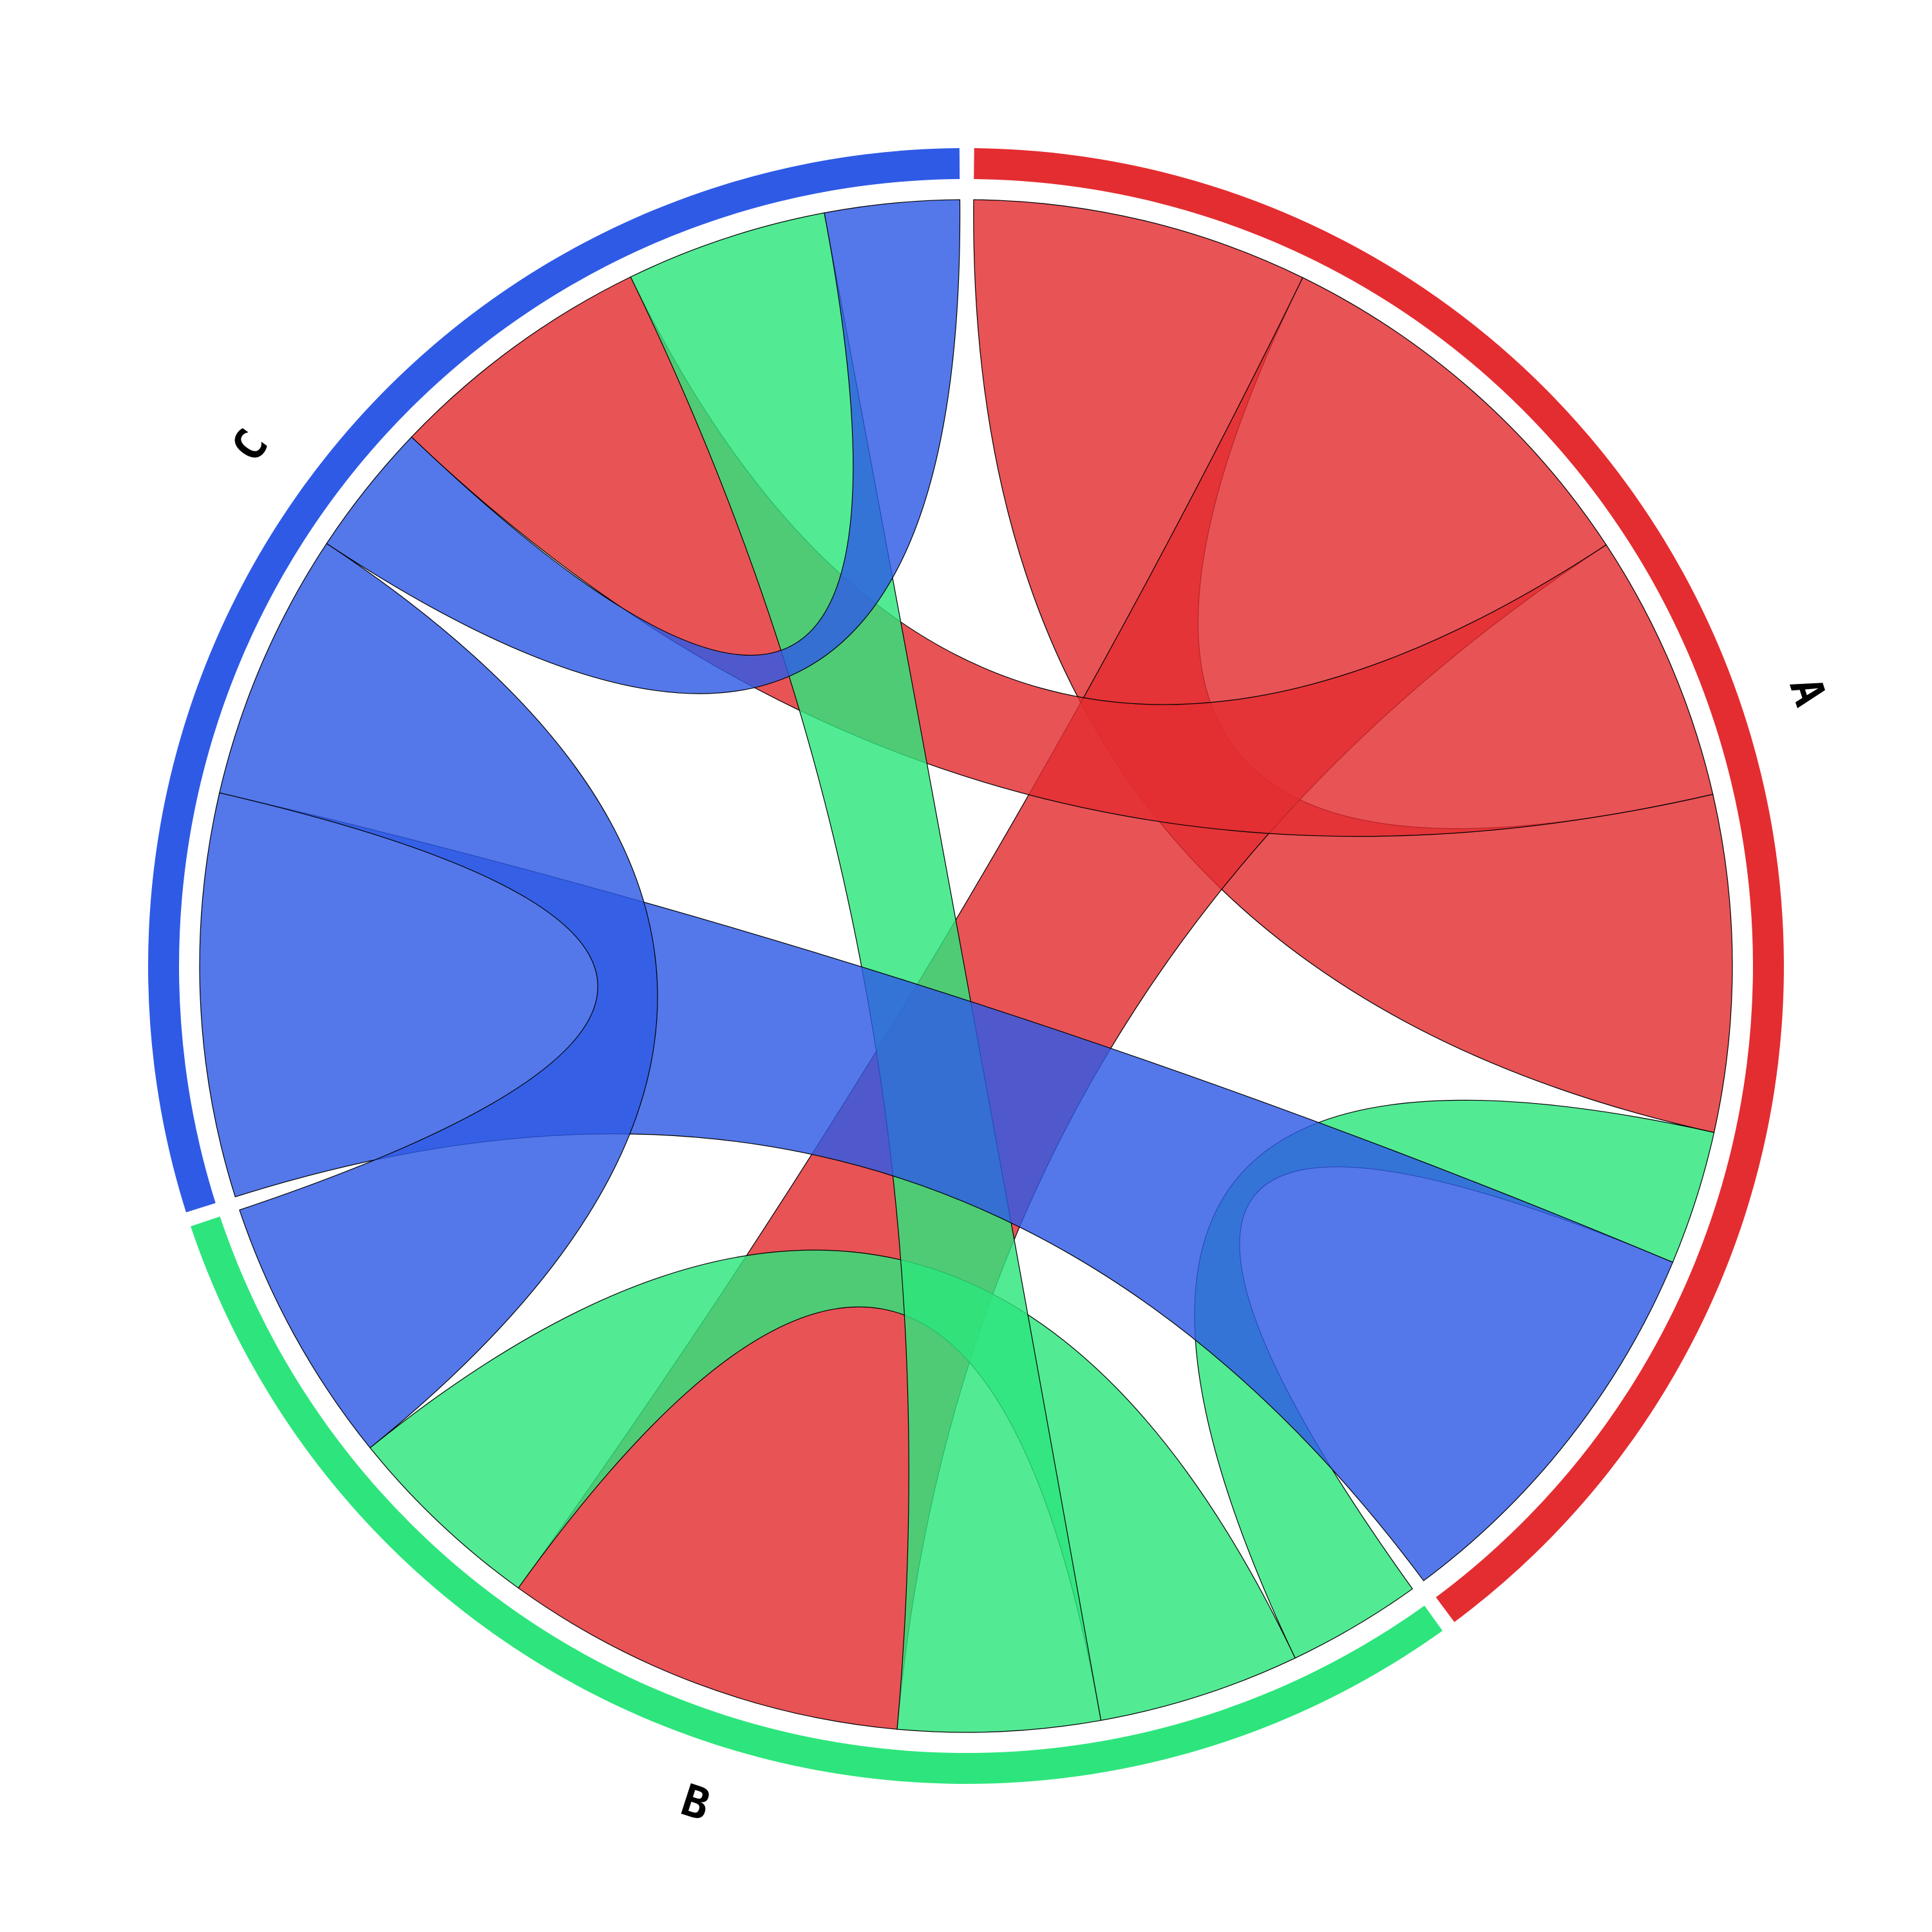  I want to click on ribbon-c-to-c, so click(643, 447).